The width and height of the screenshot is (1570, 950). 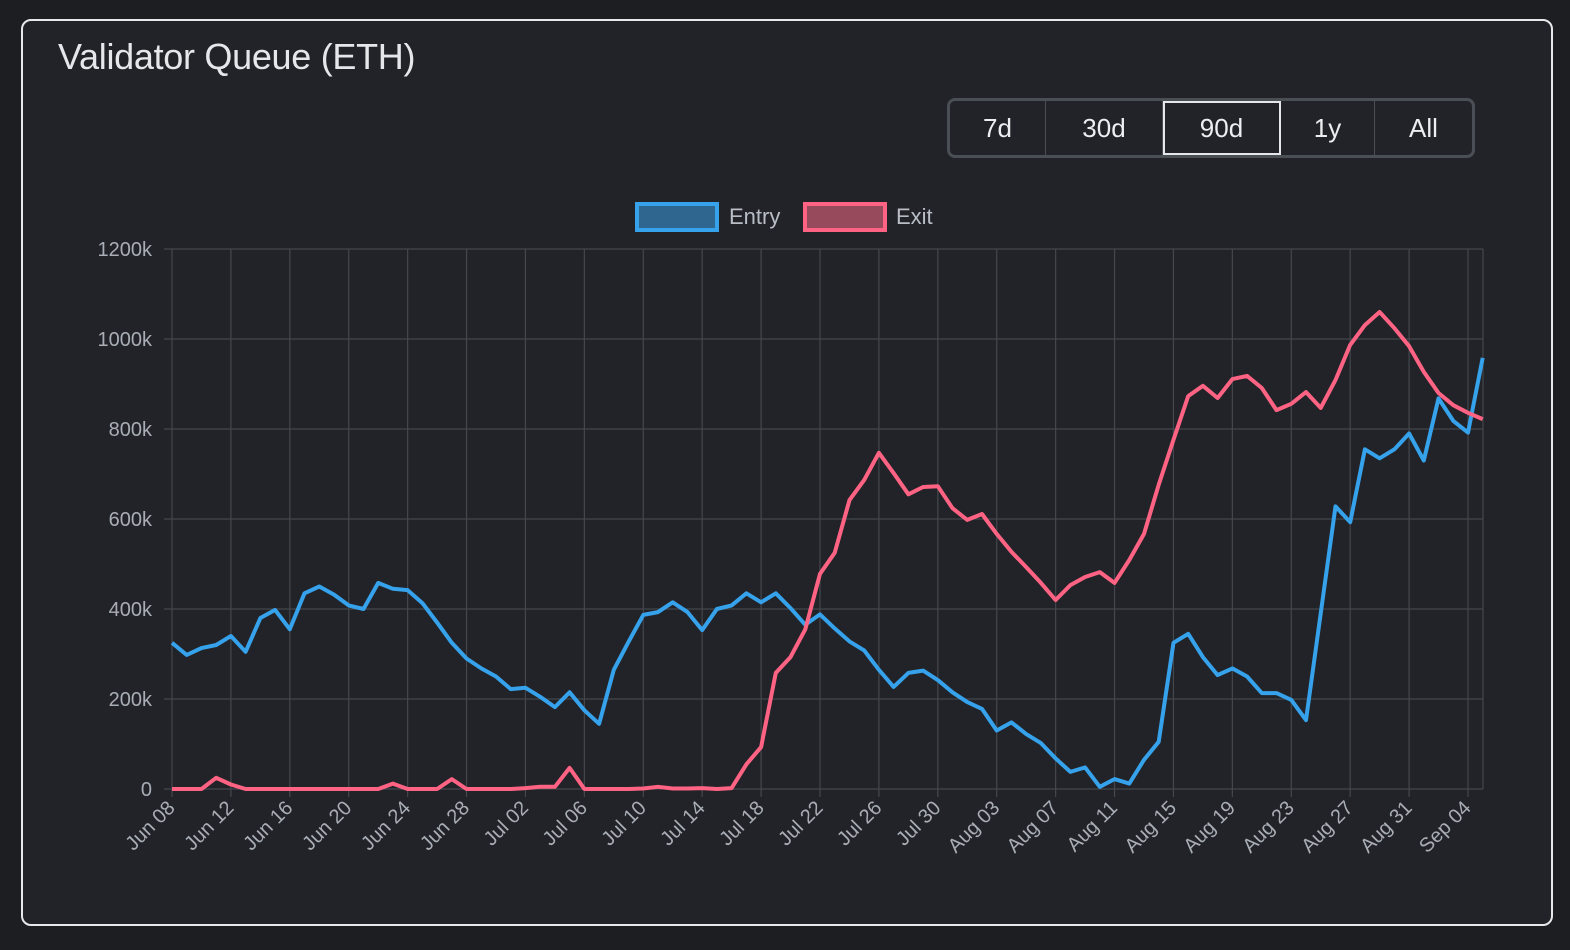 I want to click on x-tick-label: Sep 04, so click(x=1445, y=827).